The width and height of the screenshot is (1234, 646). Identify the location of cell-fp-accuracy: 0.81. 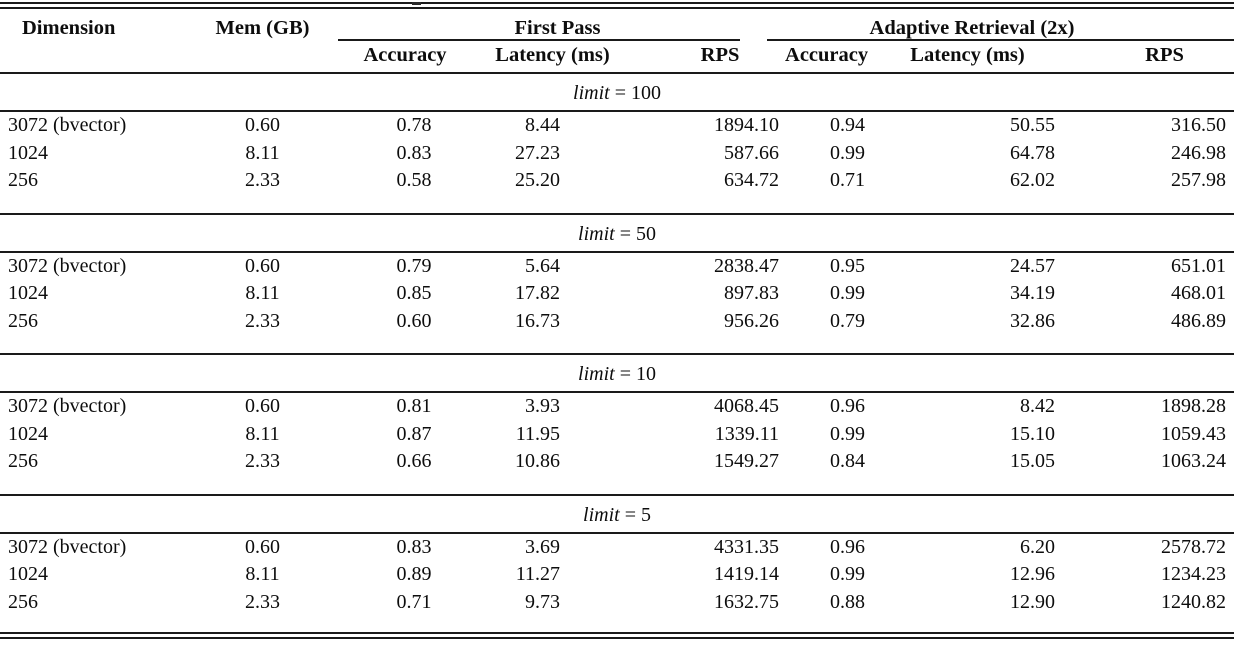
(414, 406).